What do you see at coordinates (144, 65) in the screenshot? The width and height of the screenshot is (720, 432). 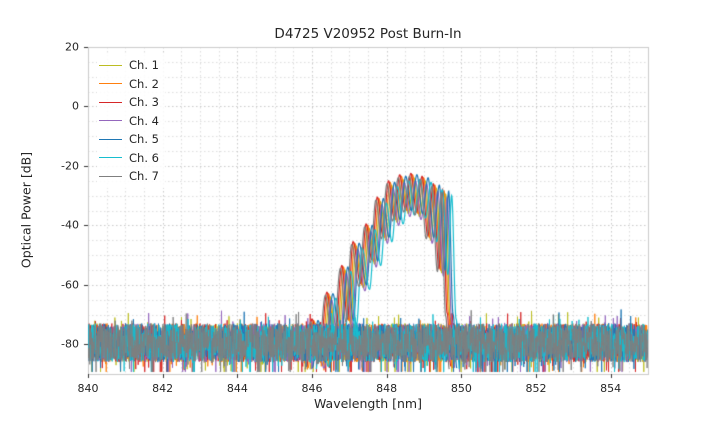 I see `legend-label: Ch. 1` at bounding box center [144, 65].